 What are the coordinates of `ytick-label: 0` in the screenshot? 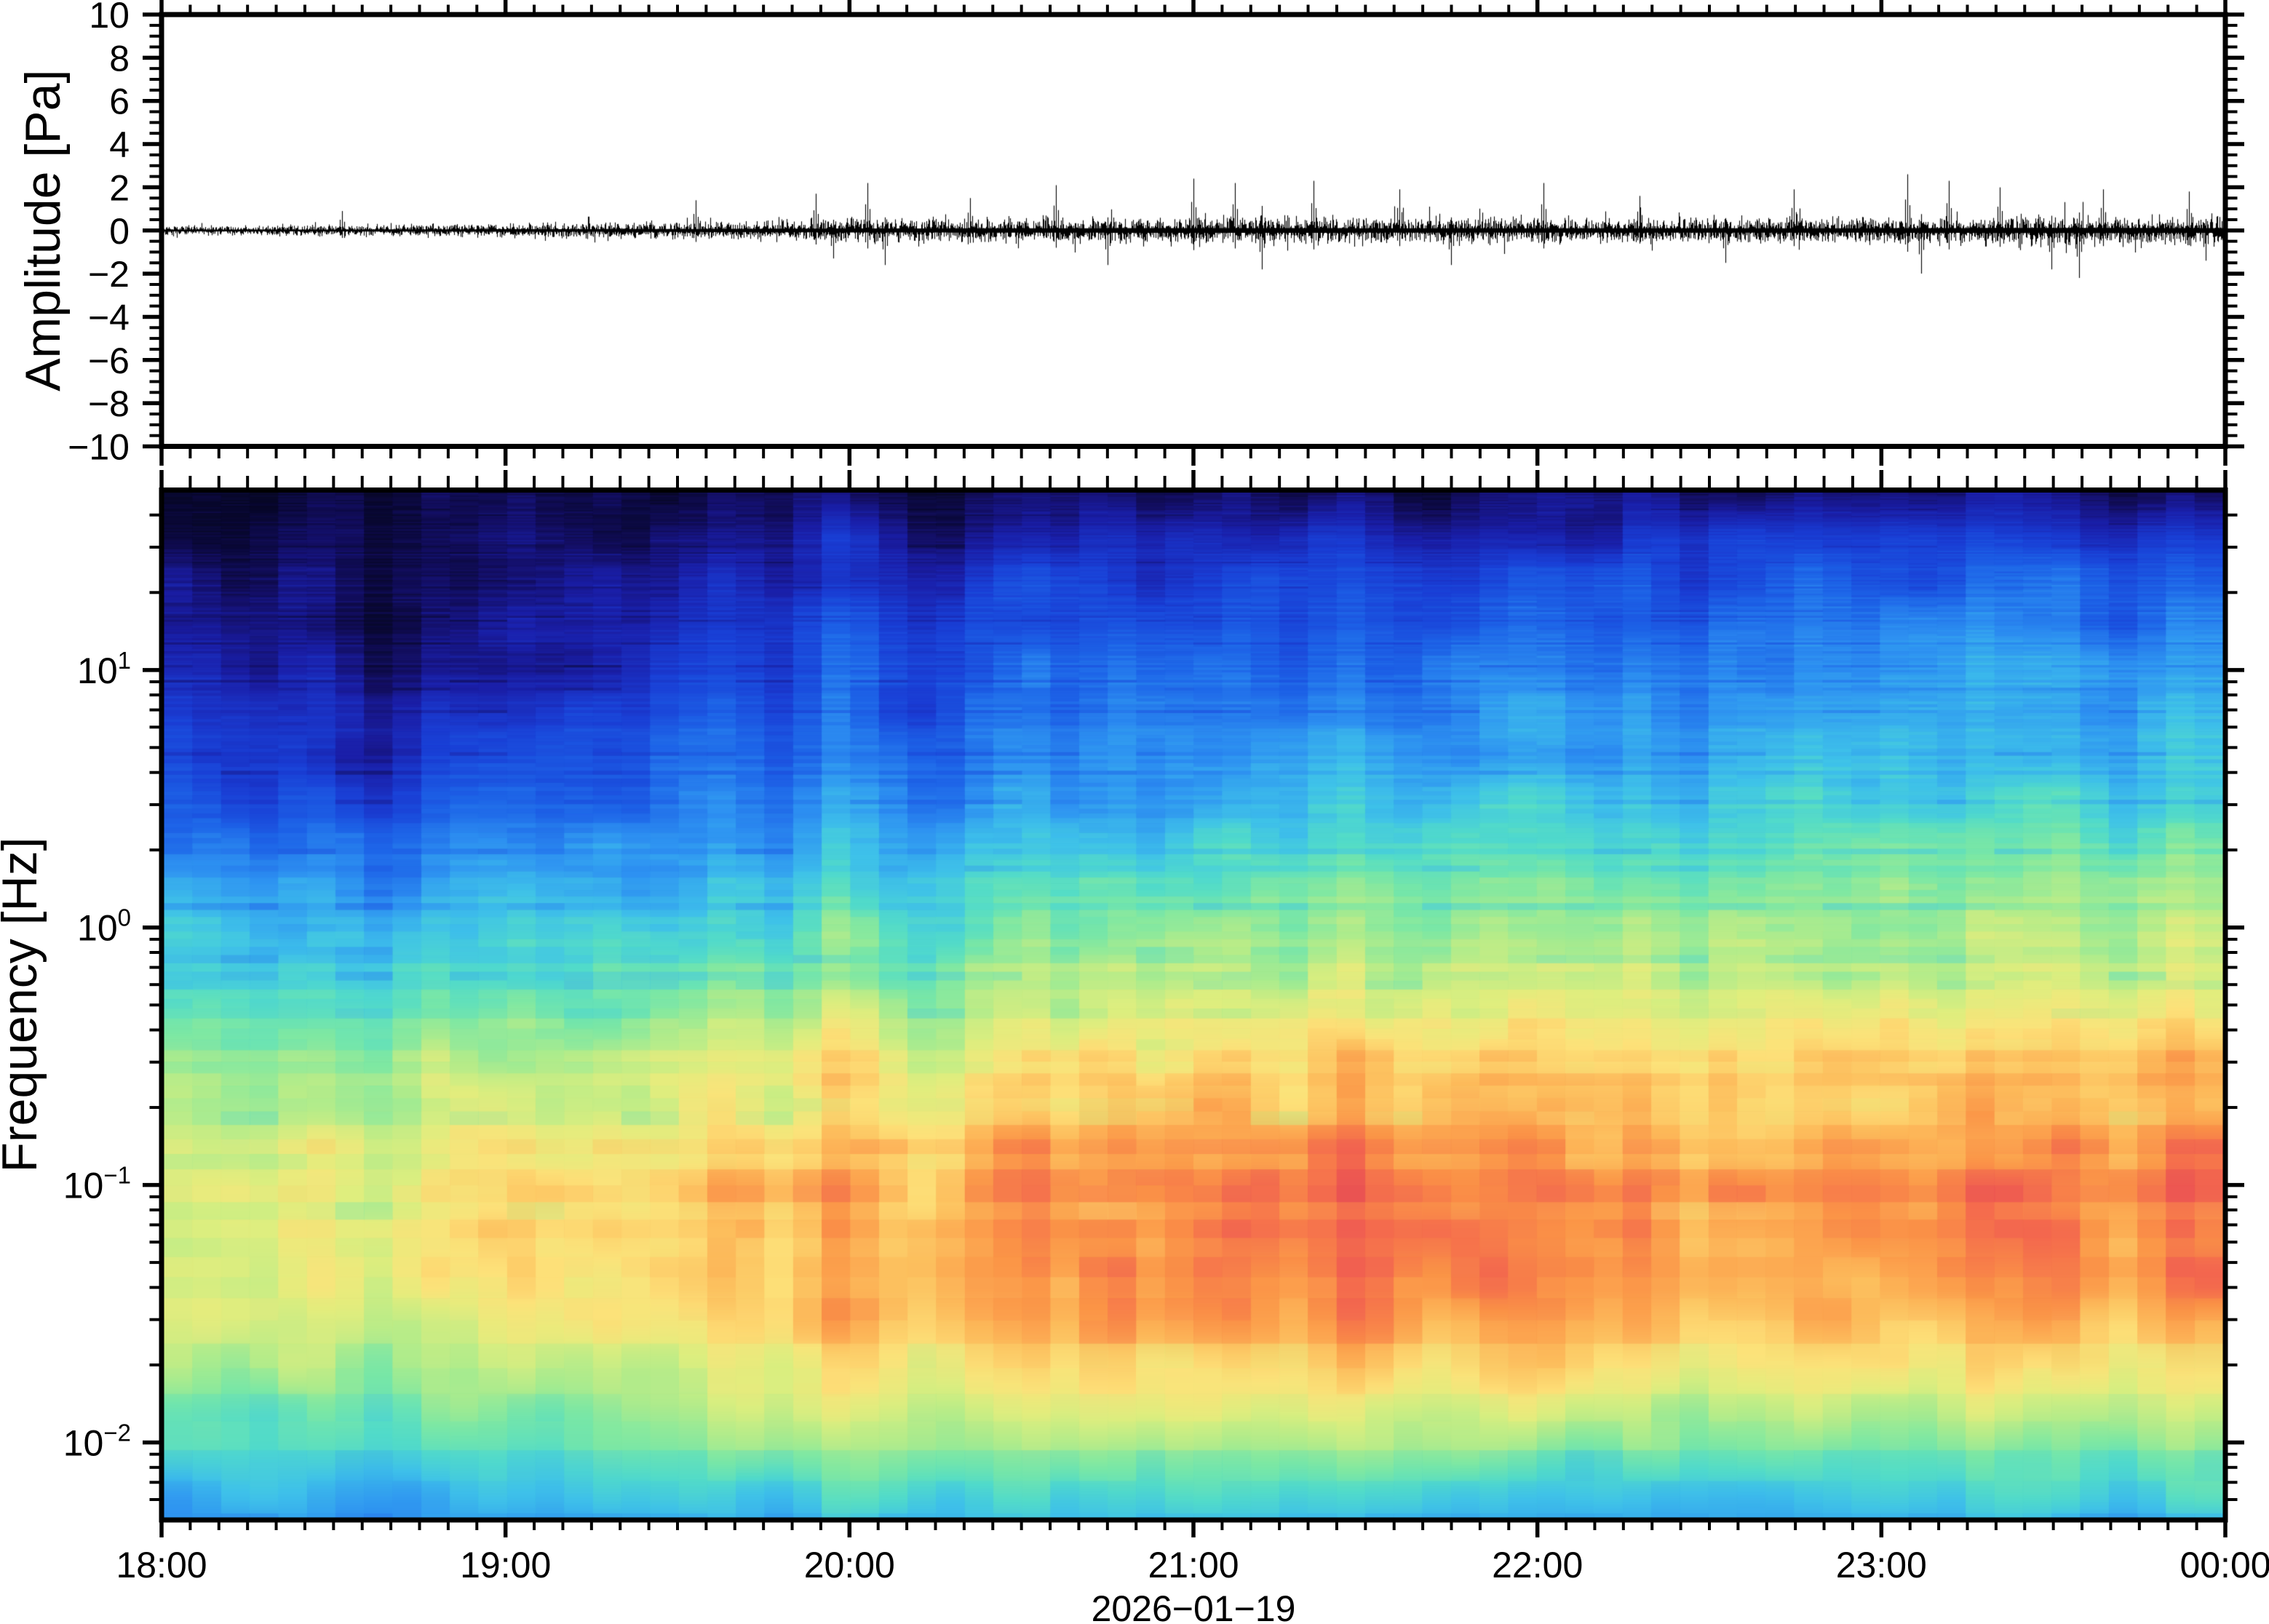 It's located at (119, 231).